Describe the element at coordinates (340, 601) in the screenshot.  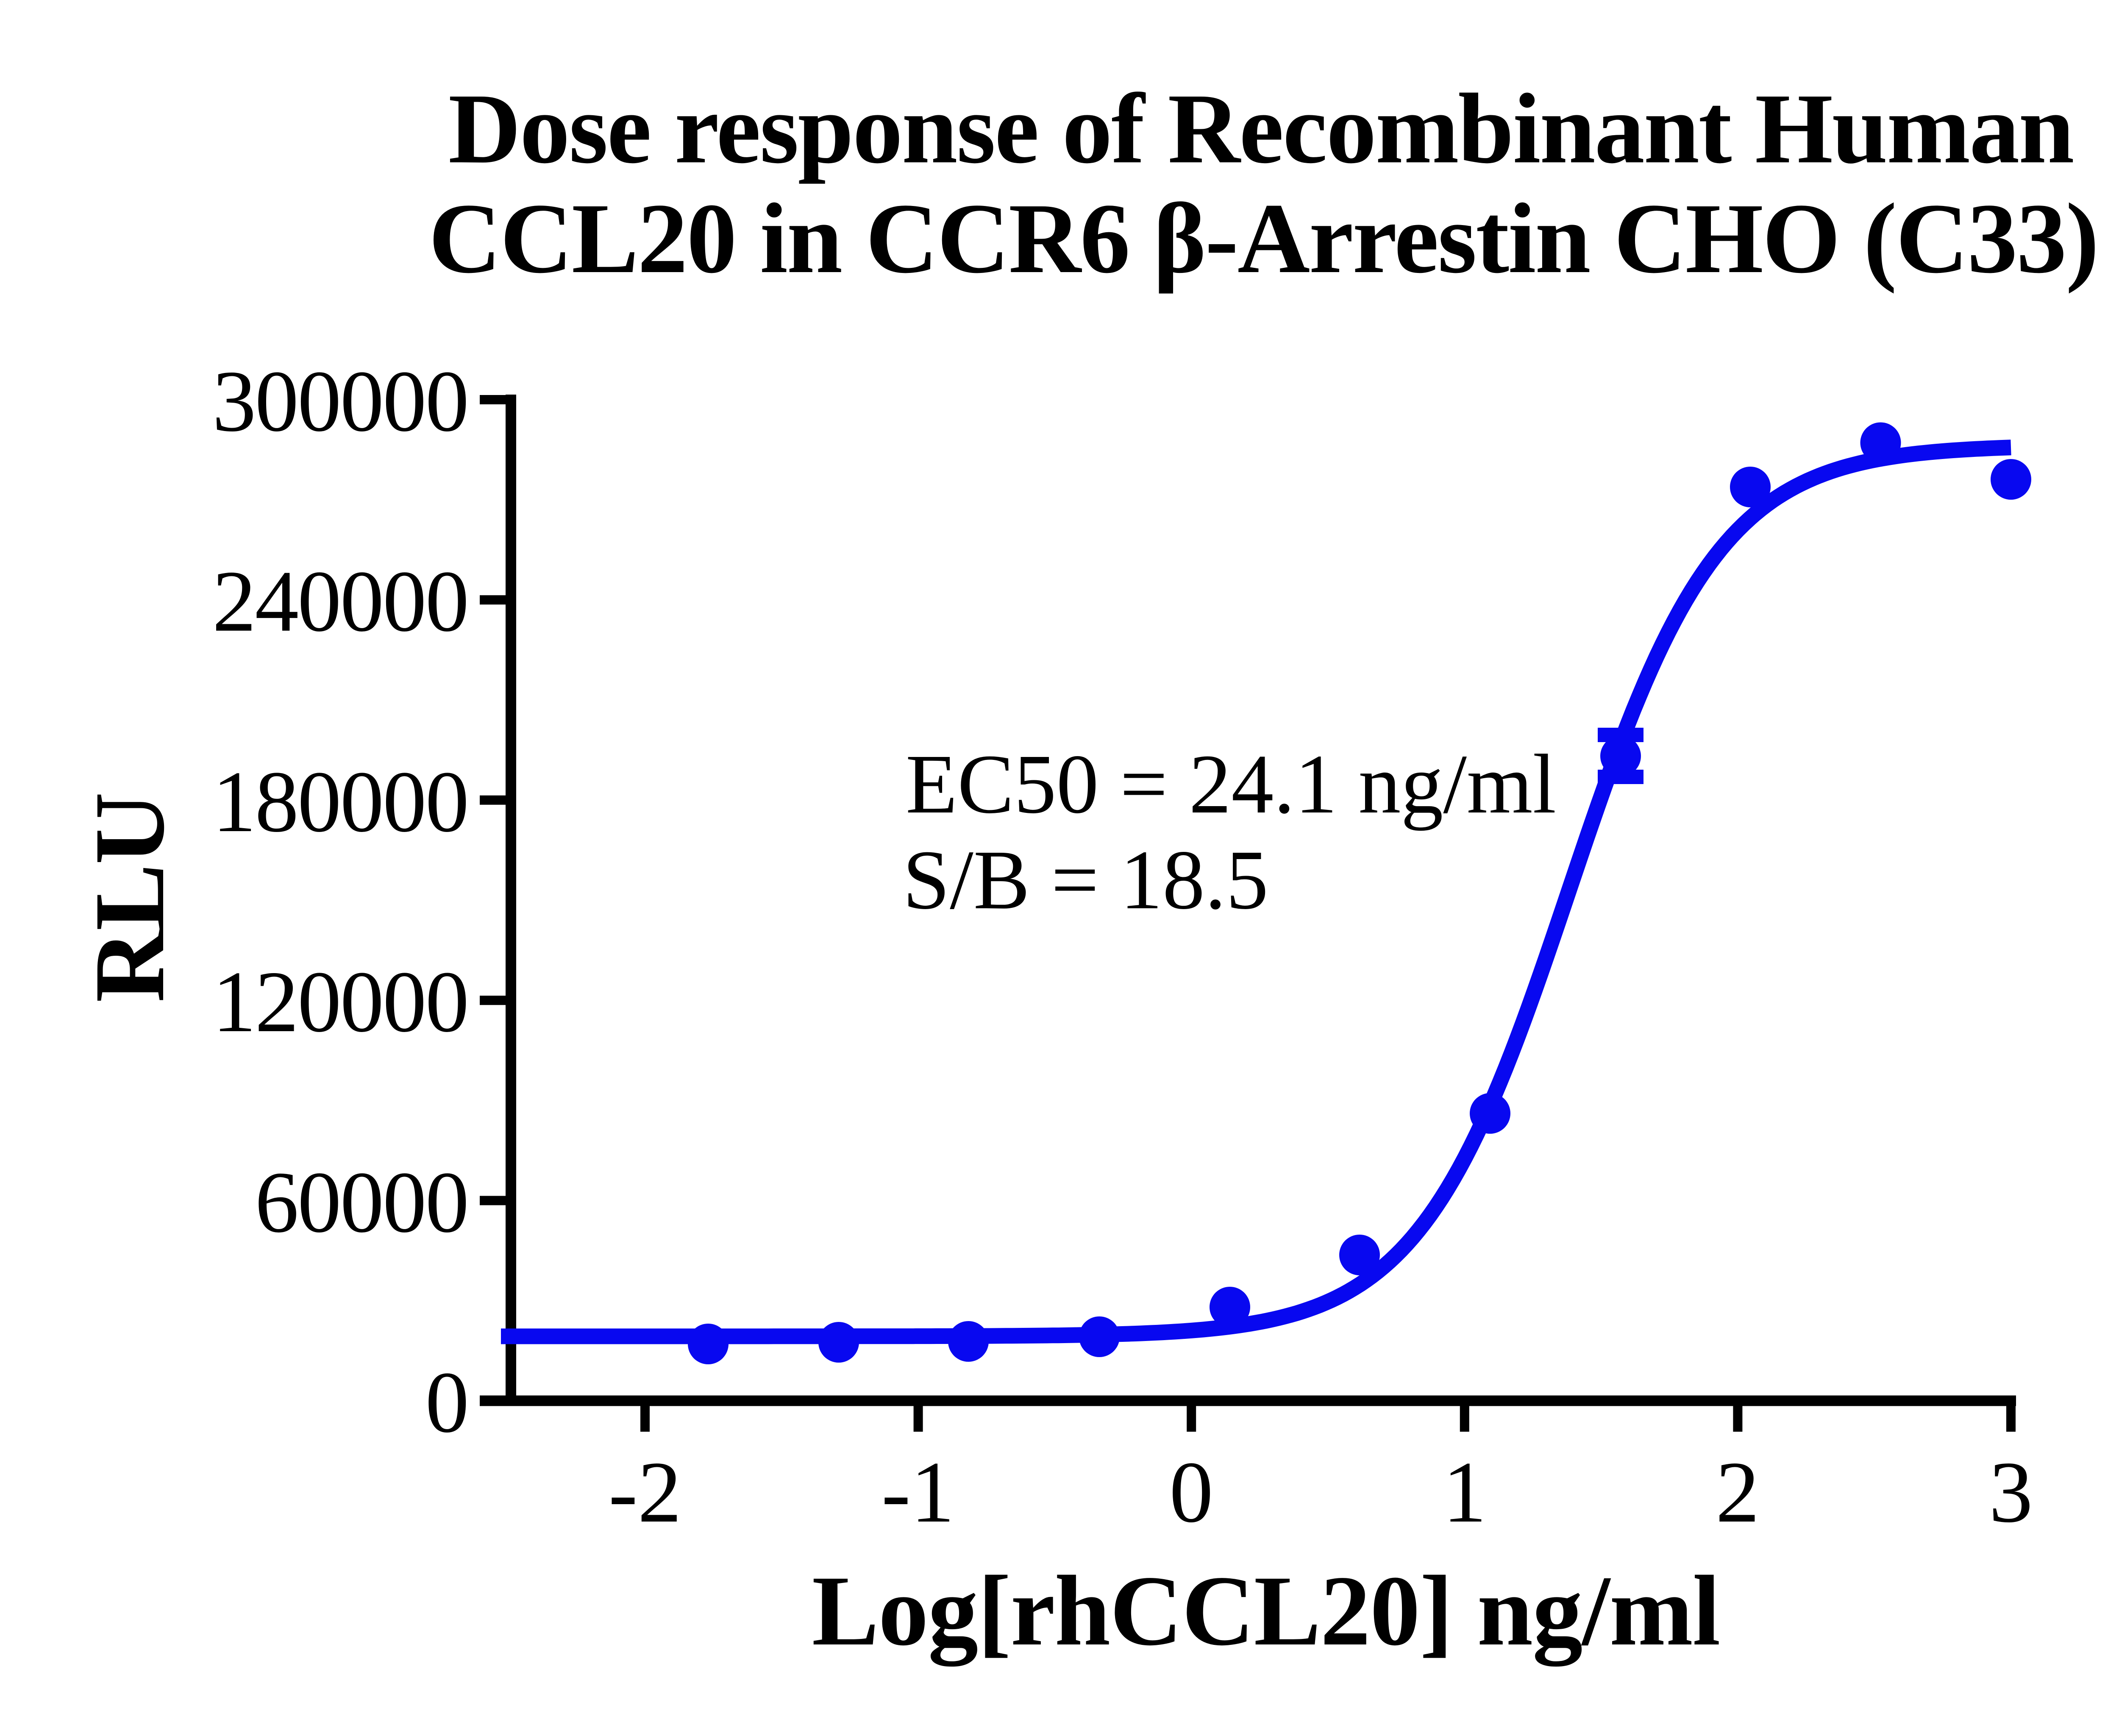
I see `svg-text: 240000` at that location.